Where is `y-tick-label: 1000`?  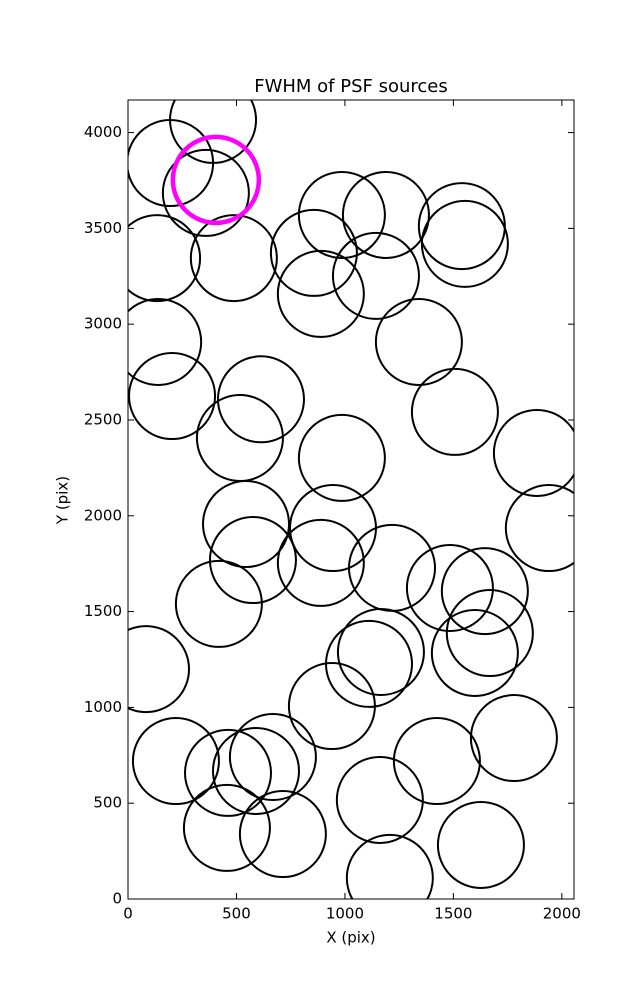 y-tick-label: 1000 is located at coordinates (103, 707).